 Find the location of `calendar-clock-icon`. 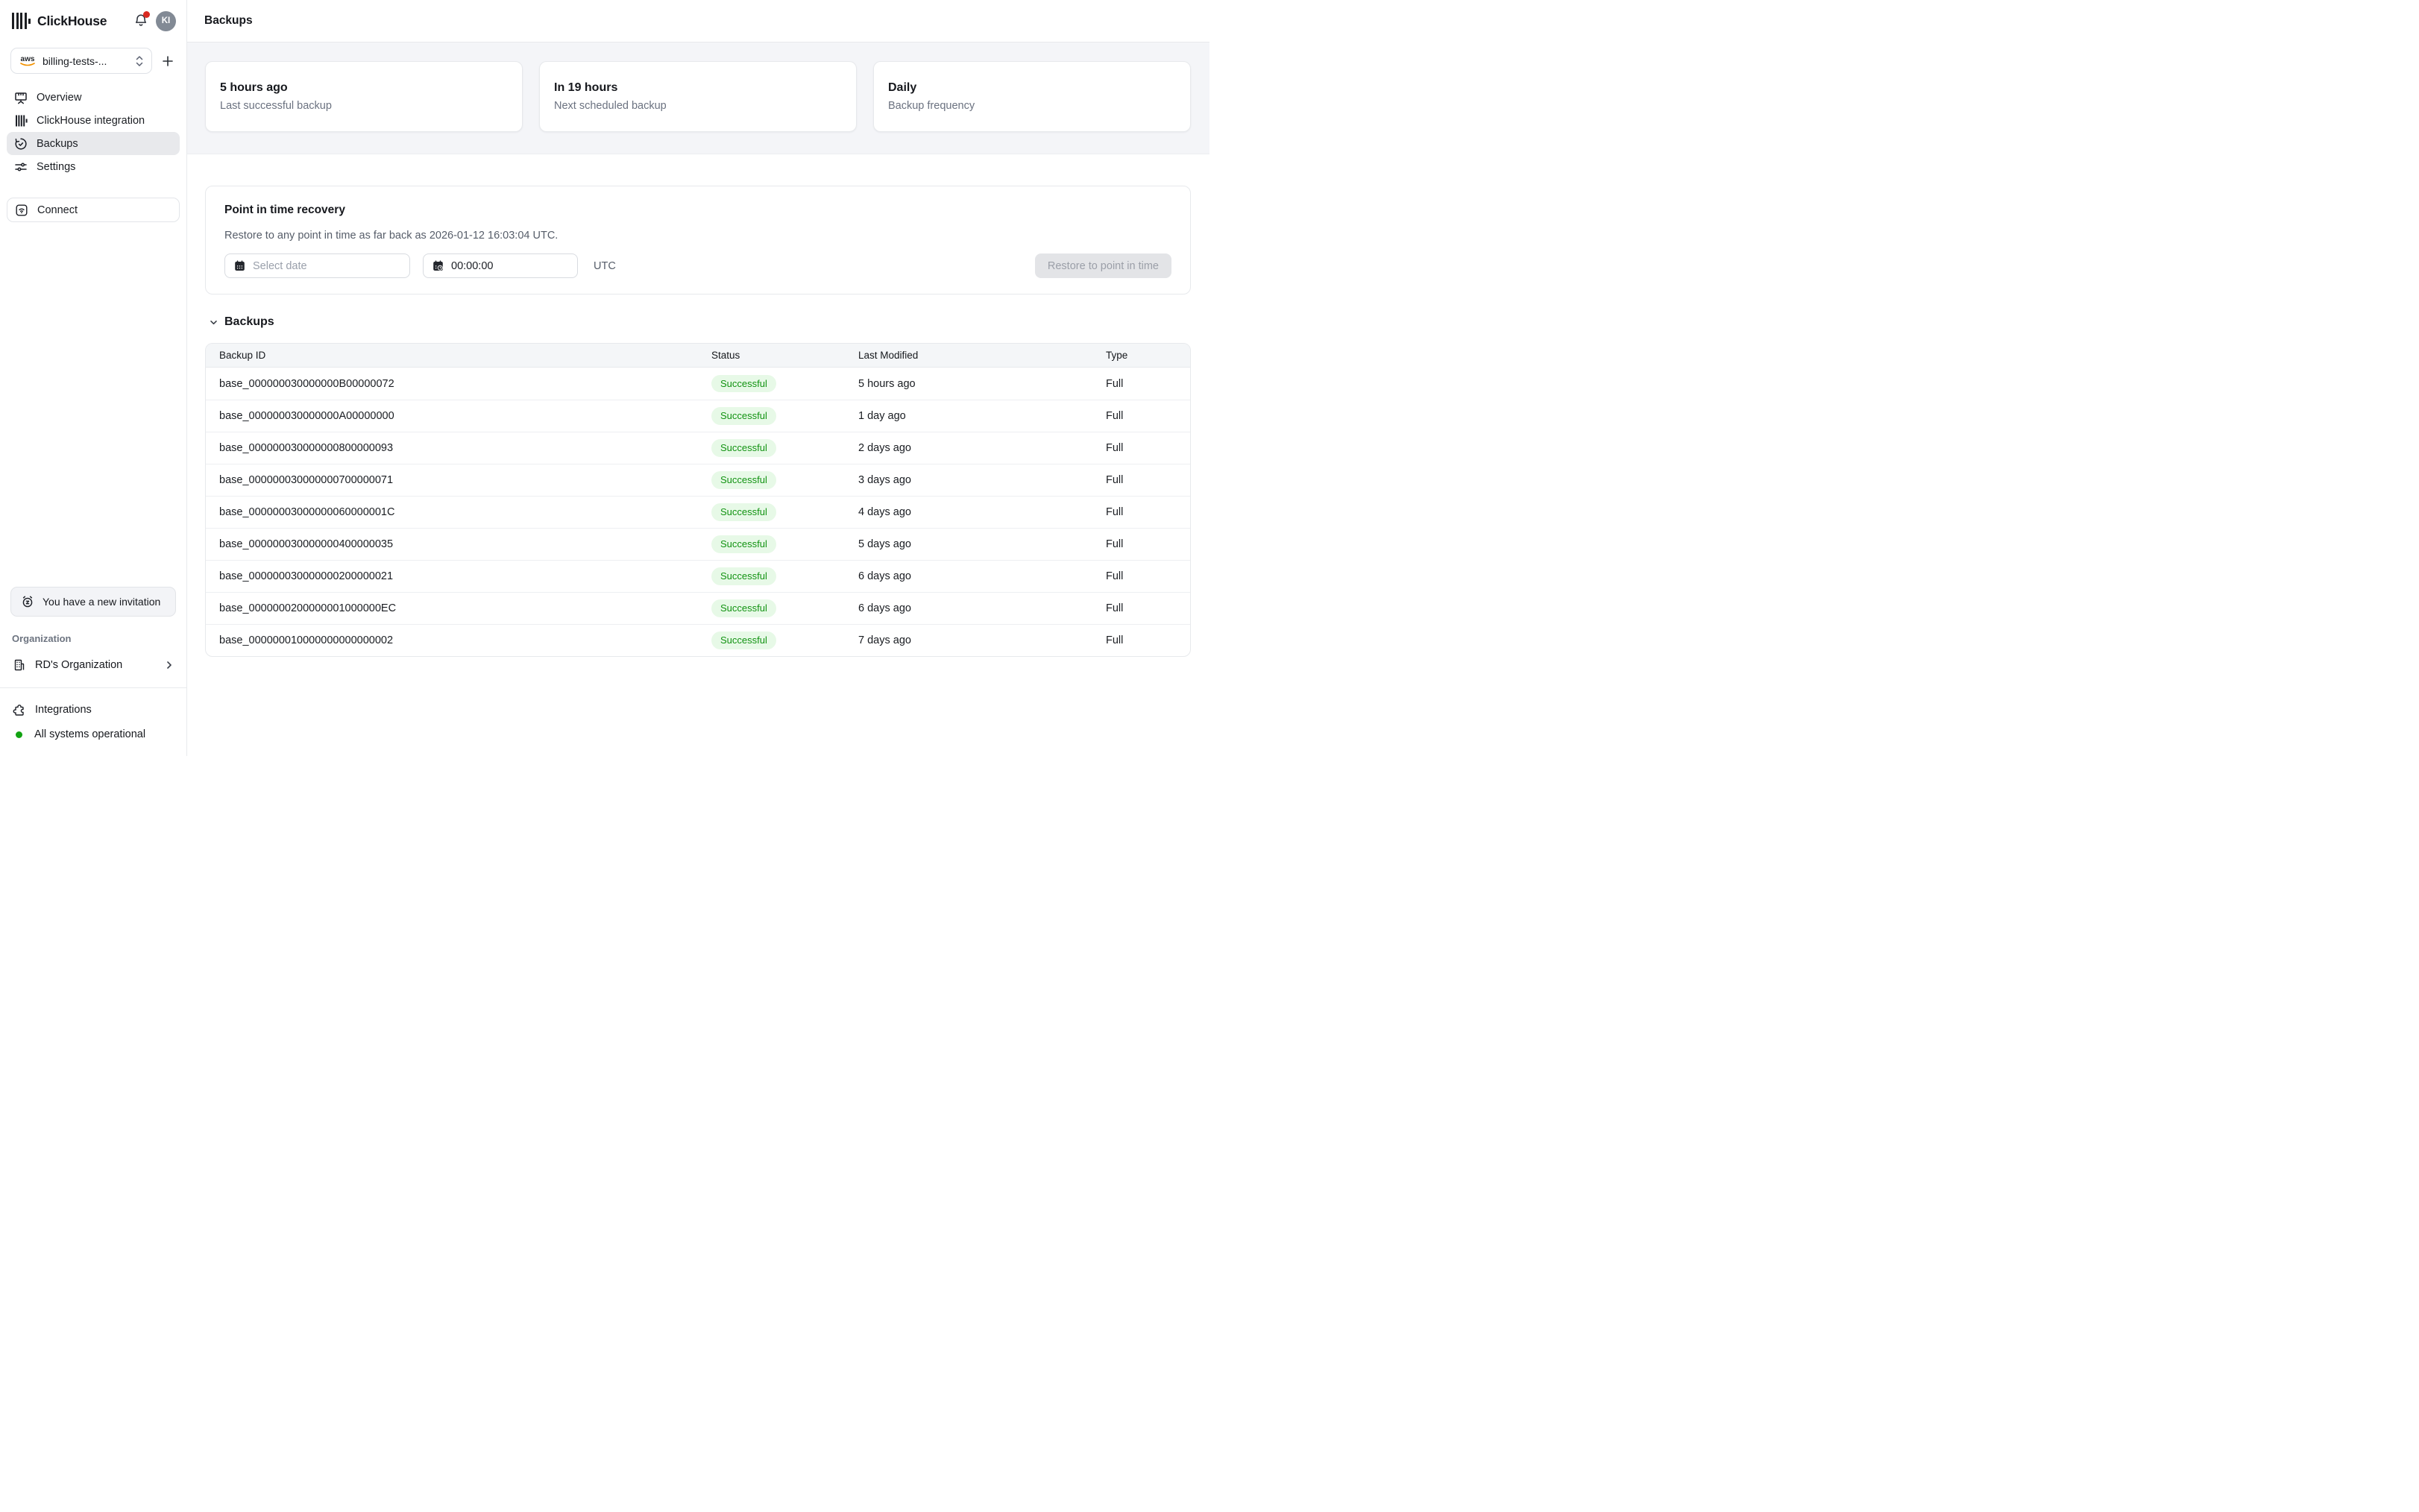

calendar-clock-icon is located at coordinates (438, 265).